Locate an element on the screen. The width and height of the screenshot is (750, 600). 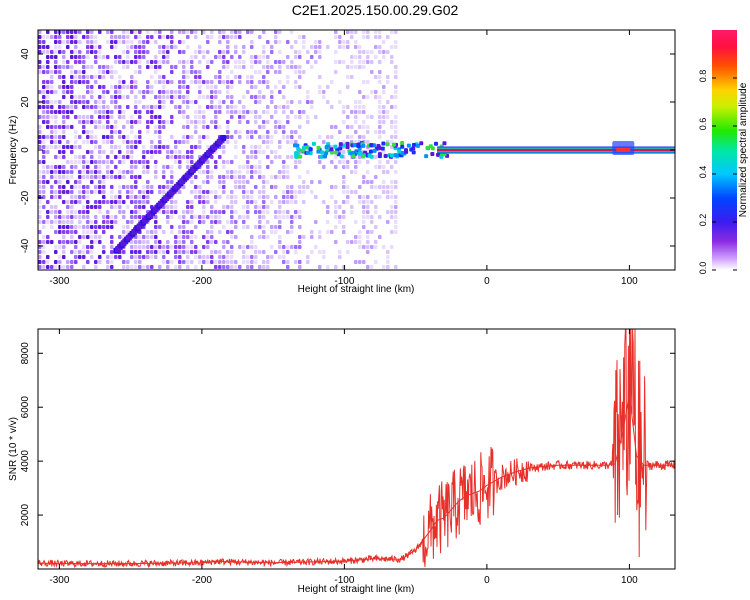
spectrogram-y-label: Frequency (Hz) is located at coordinates (13, 150).